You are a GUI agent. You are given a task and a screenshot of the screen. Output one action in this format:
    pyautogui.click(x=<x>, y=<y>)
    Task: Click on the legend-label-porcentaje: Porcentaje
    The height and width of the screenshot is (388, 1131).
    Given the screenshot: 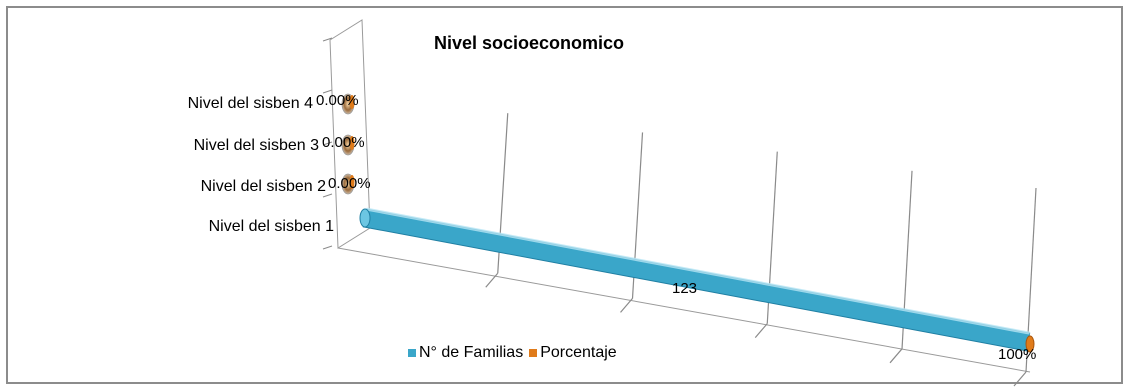 What is the action you would take?
    pyautogui.click(x=578, y=352)
    